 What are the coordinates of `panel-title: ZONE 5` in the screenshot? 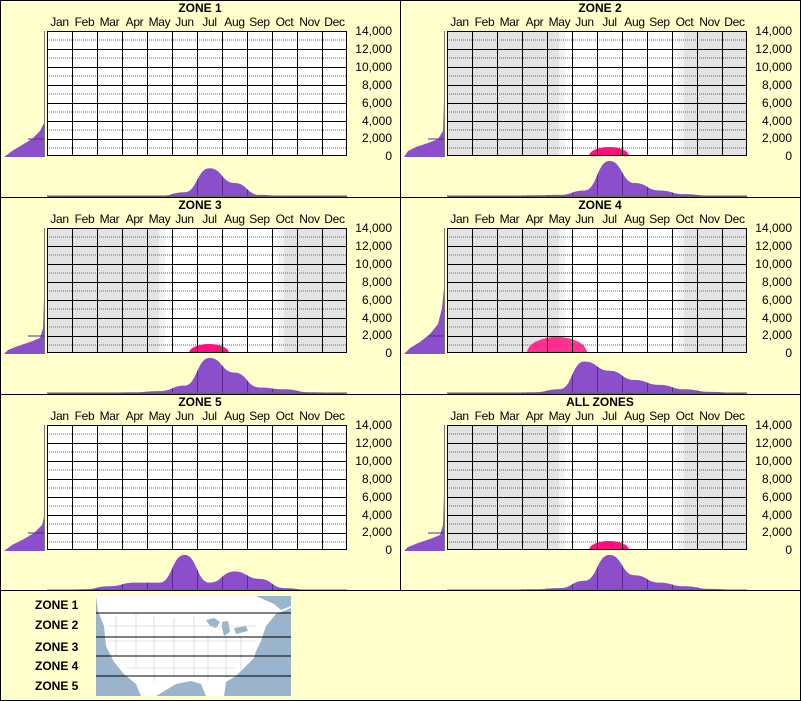 It's located at (200, 402).